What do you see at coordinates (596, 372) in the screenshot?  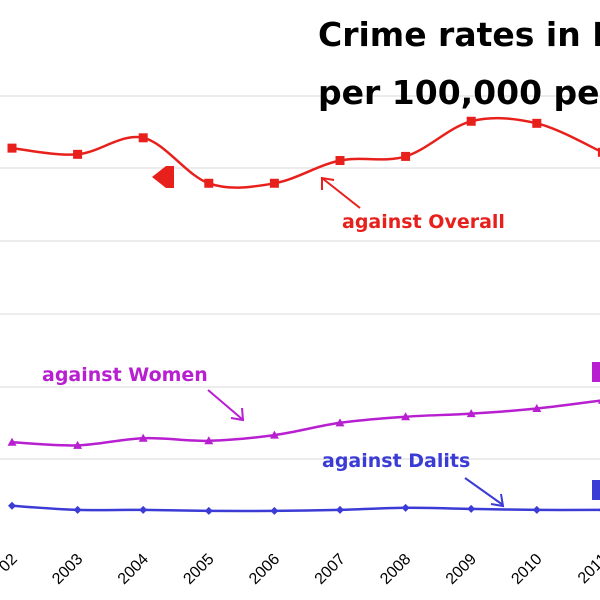 I see `women-edge-label-fragment` at bounding box center [596, 372].